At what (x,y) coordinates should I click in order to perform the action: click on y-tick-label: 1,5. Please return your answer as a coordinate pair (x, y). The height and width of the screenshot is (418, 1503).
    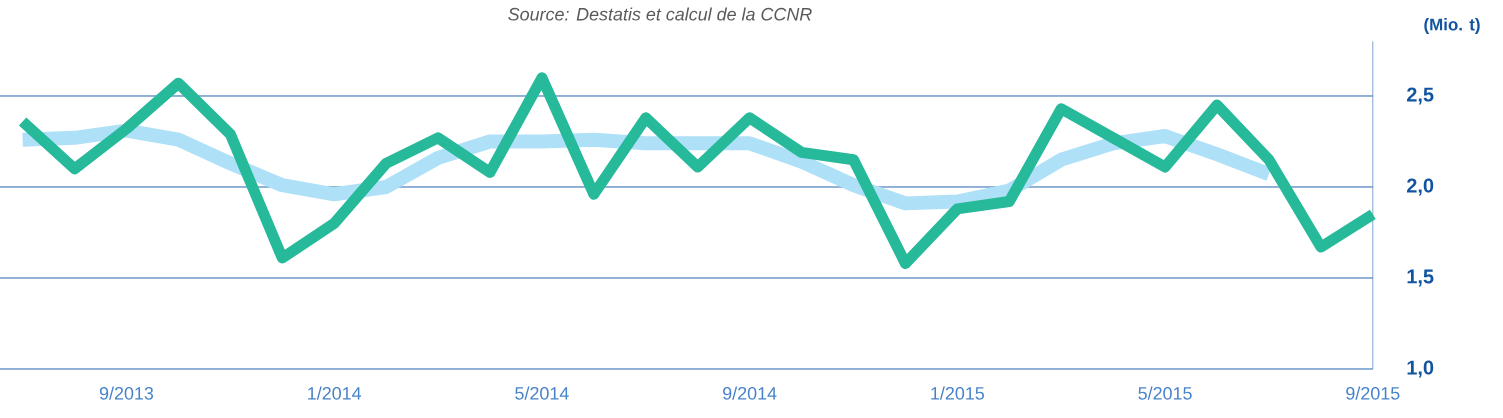
    Looking at the image, I should click on (1420, 278).